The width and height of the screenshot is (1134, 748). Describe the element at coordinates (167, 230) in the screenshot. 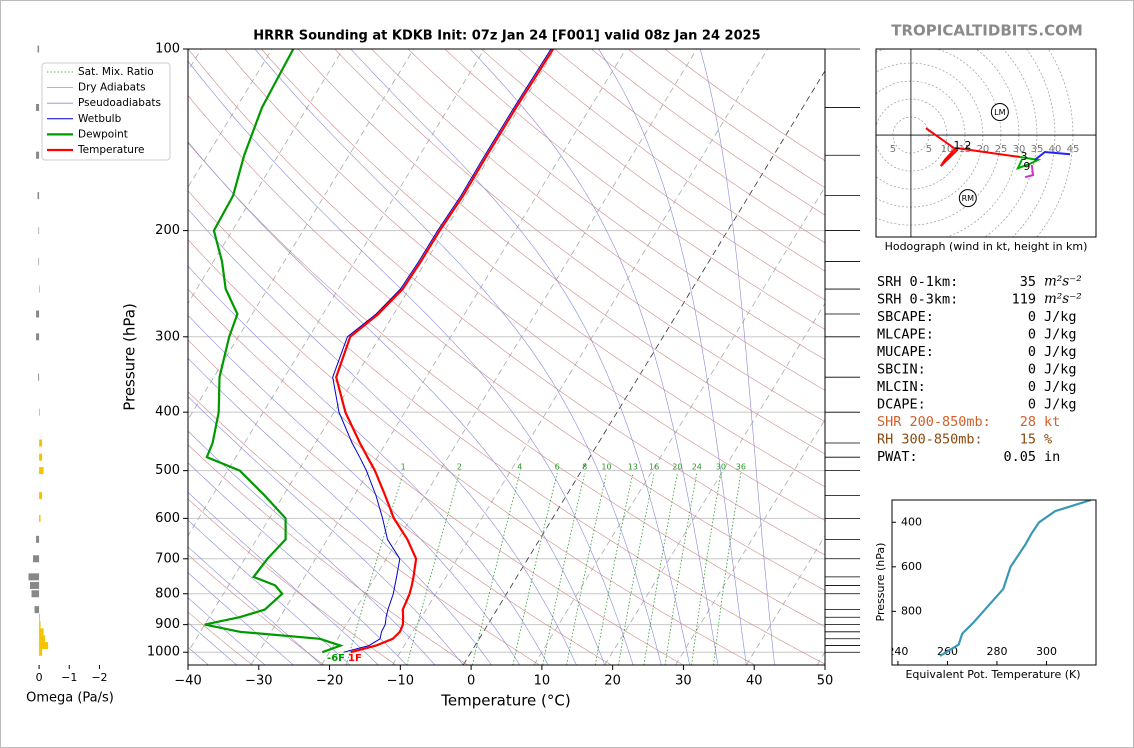

I see `y-tick-label: 200` at that location.